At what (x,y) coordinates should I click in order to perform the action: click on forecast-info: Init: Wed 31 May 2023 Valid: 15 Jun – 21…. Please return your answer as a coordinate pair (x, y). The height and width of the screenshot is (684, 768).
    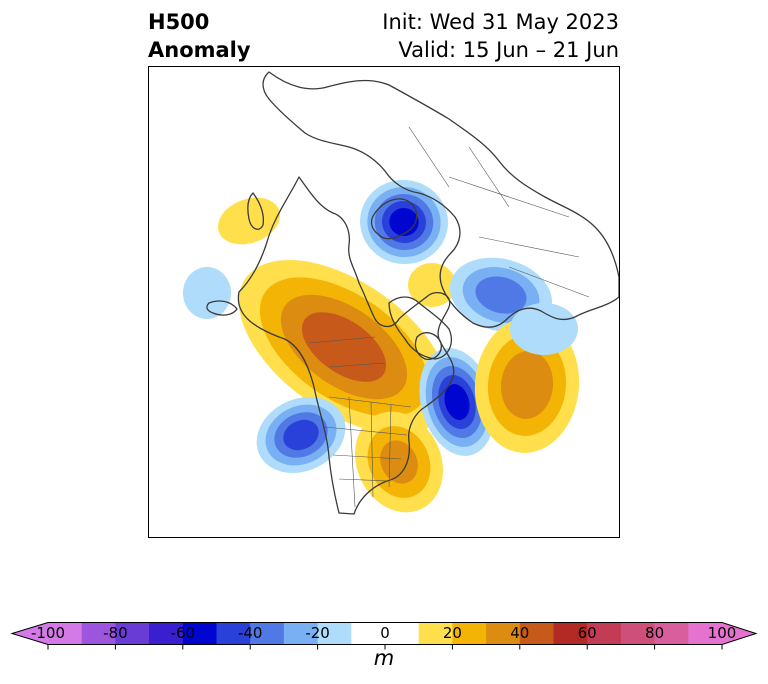
    Looking at the image, I should click on (500, 36).